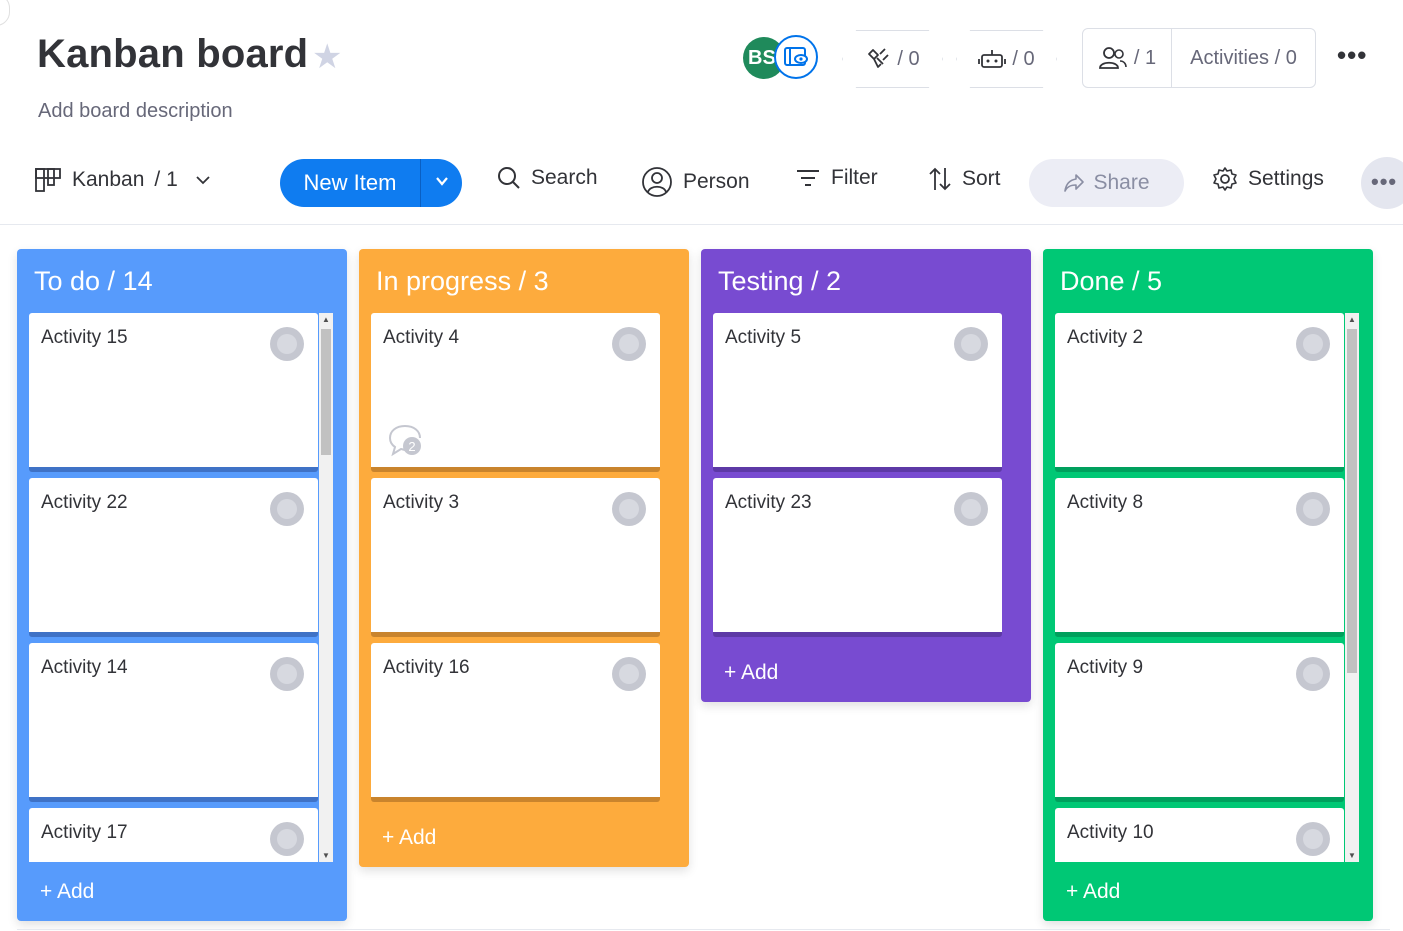 The width and height of the screenshot is (1403, 931). Describe the element at coordinates (411, 446) in the screenshot. I see `comment-count: 2` at that location.